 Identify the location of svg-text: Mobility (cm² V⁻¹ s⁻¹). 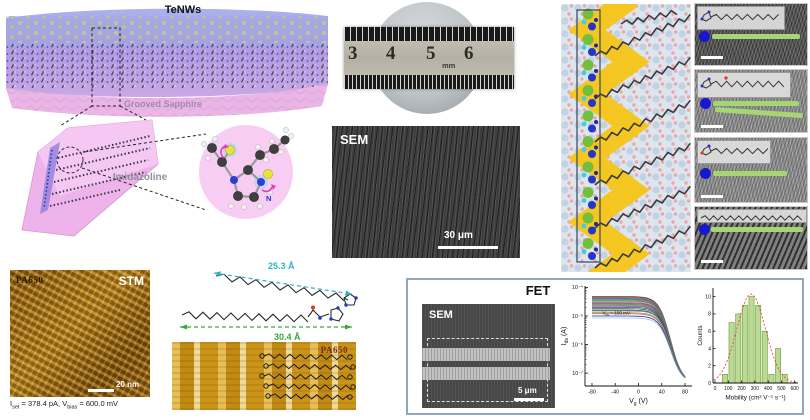
(755, 398).